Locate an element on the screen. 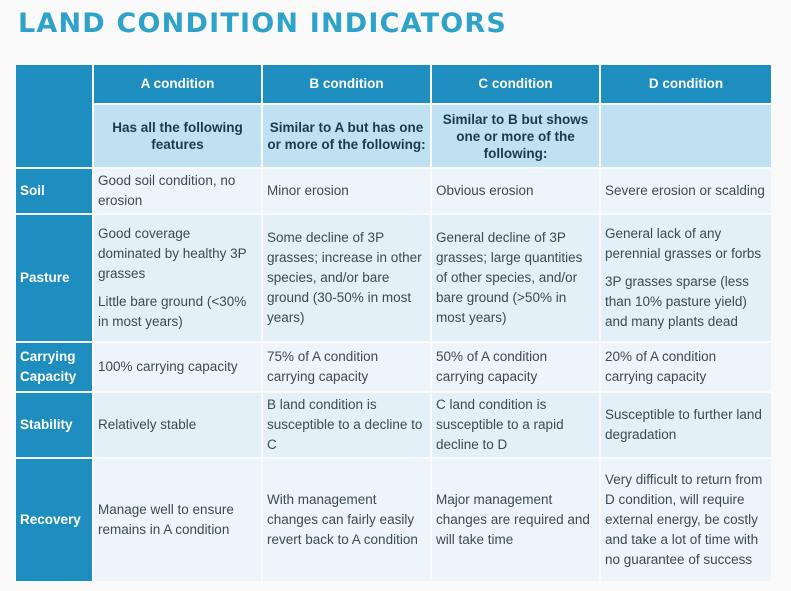  column-header: D condition is located at coordinates (686, 84).